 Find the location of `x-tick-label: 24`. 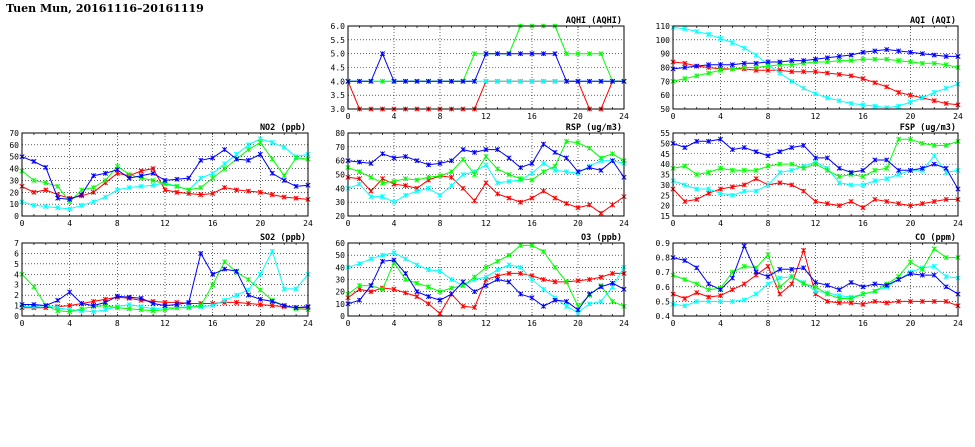

x-tick-label: 24 is located at coordinates (308, 223).